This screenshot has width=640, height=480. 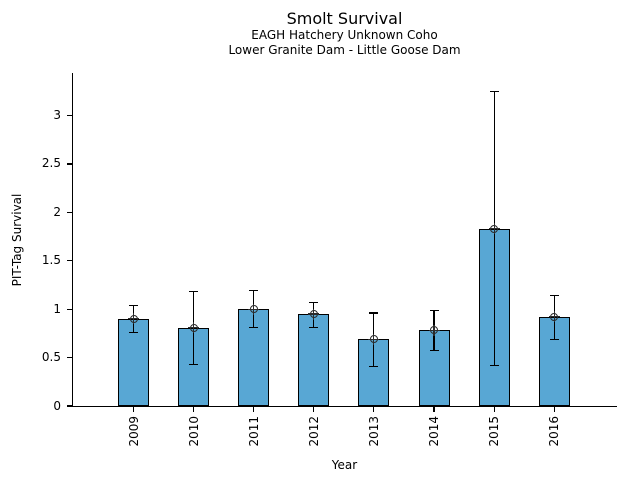 I want to click on point-marker-2011, so click(x=253, y=309).